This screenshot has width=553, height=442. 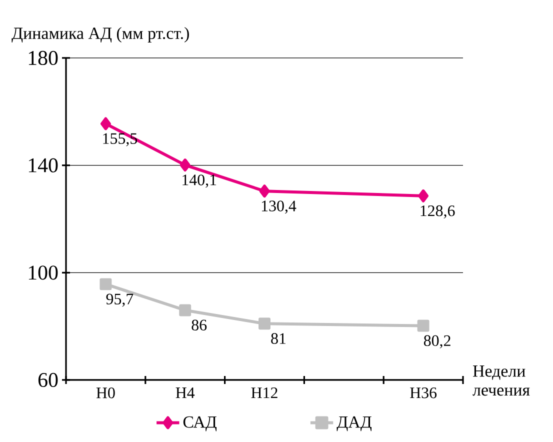 I want to click on data-label: 95,7, so click(x=120, y=300).